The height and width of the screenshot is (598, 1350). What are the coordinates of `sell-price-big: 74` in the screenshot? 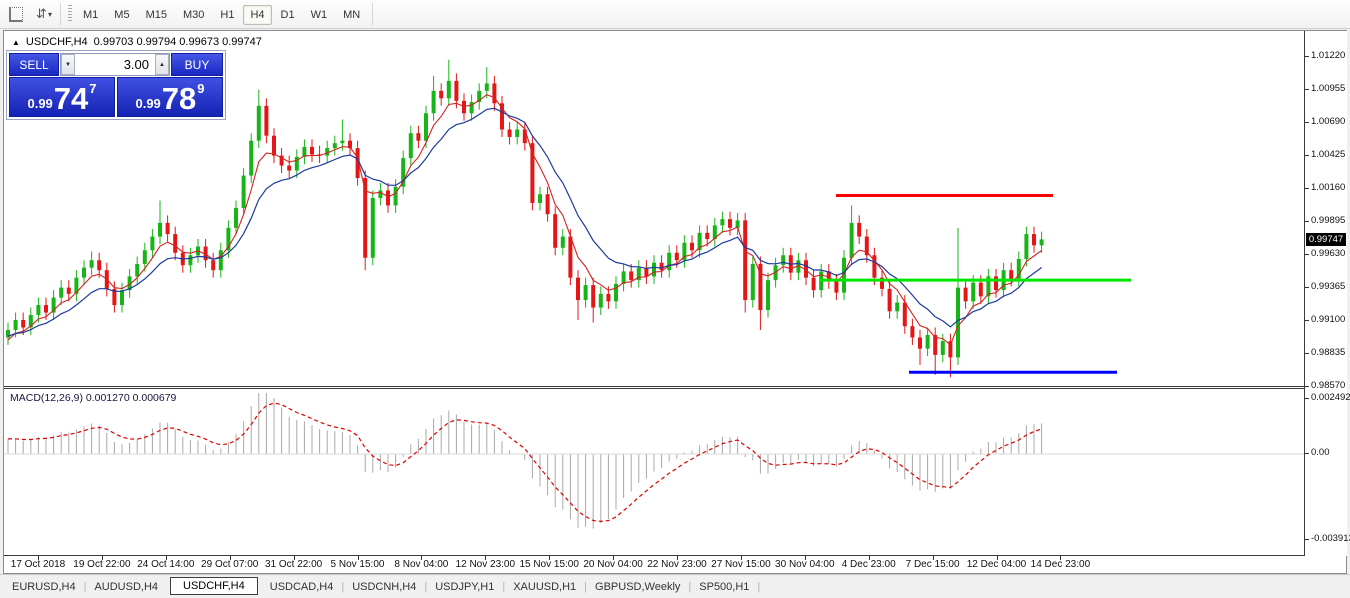 It's located at (71, 98).